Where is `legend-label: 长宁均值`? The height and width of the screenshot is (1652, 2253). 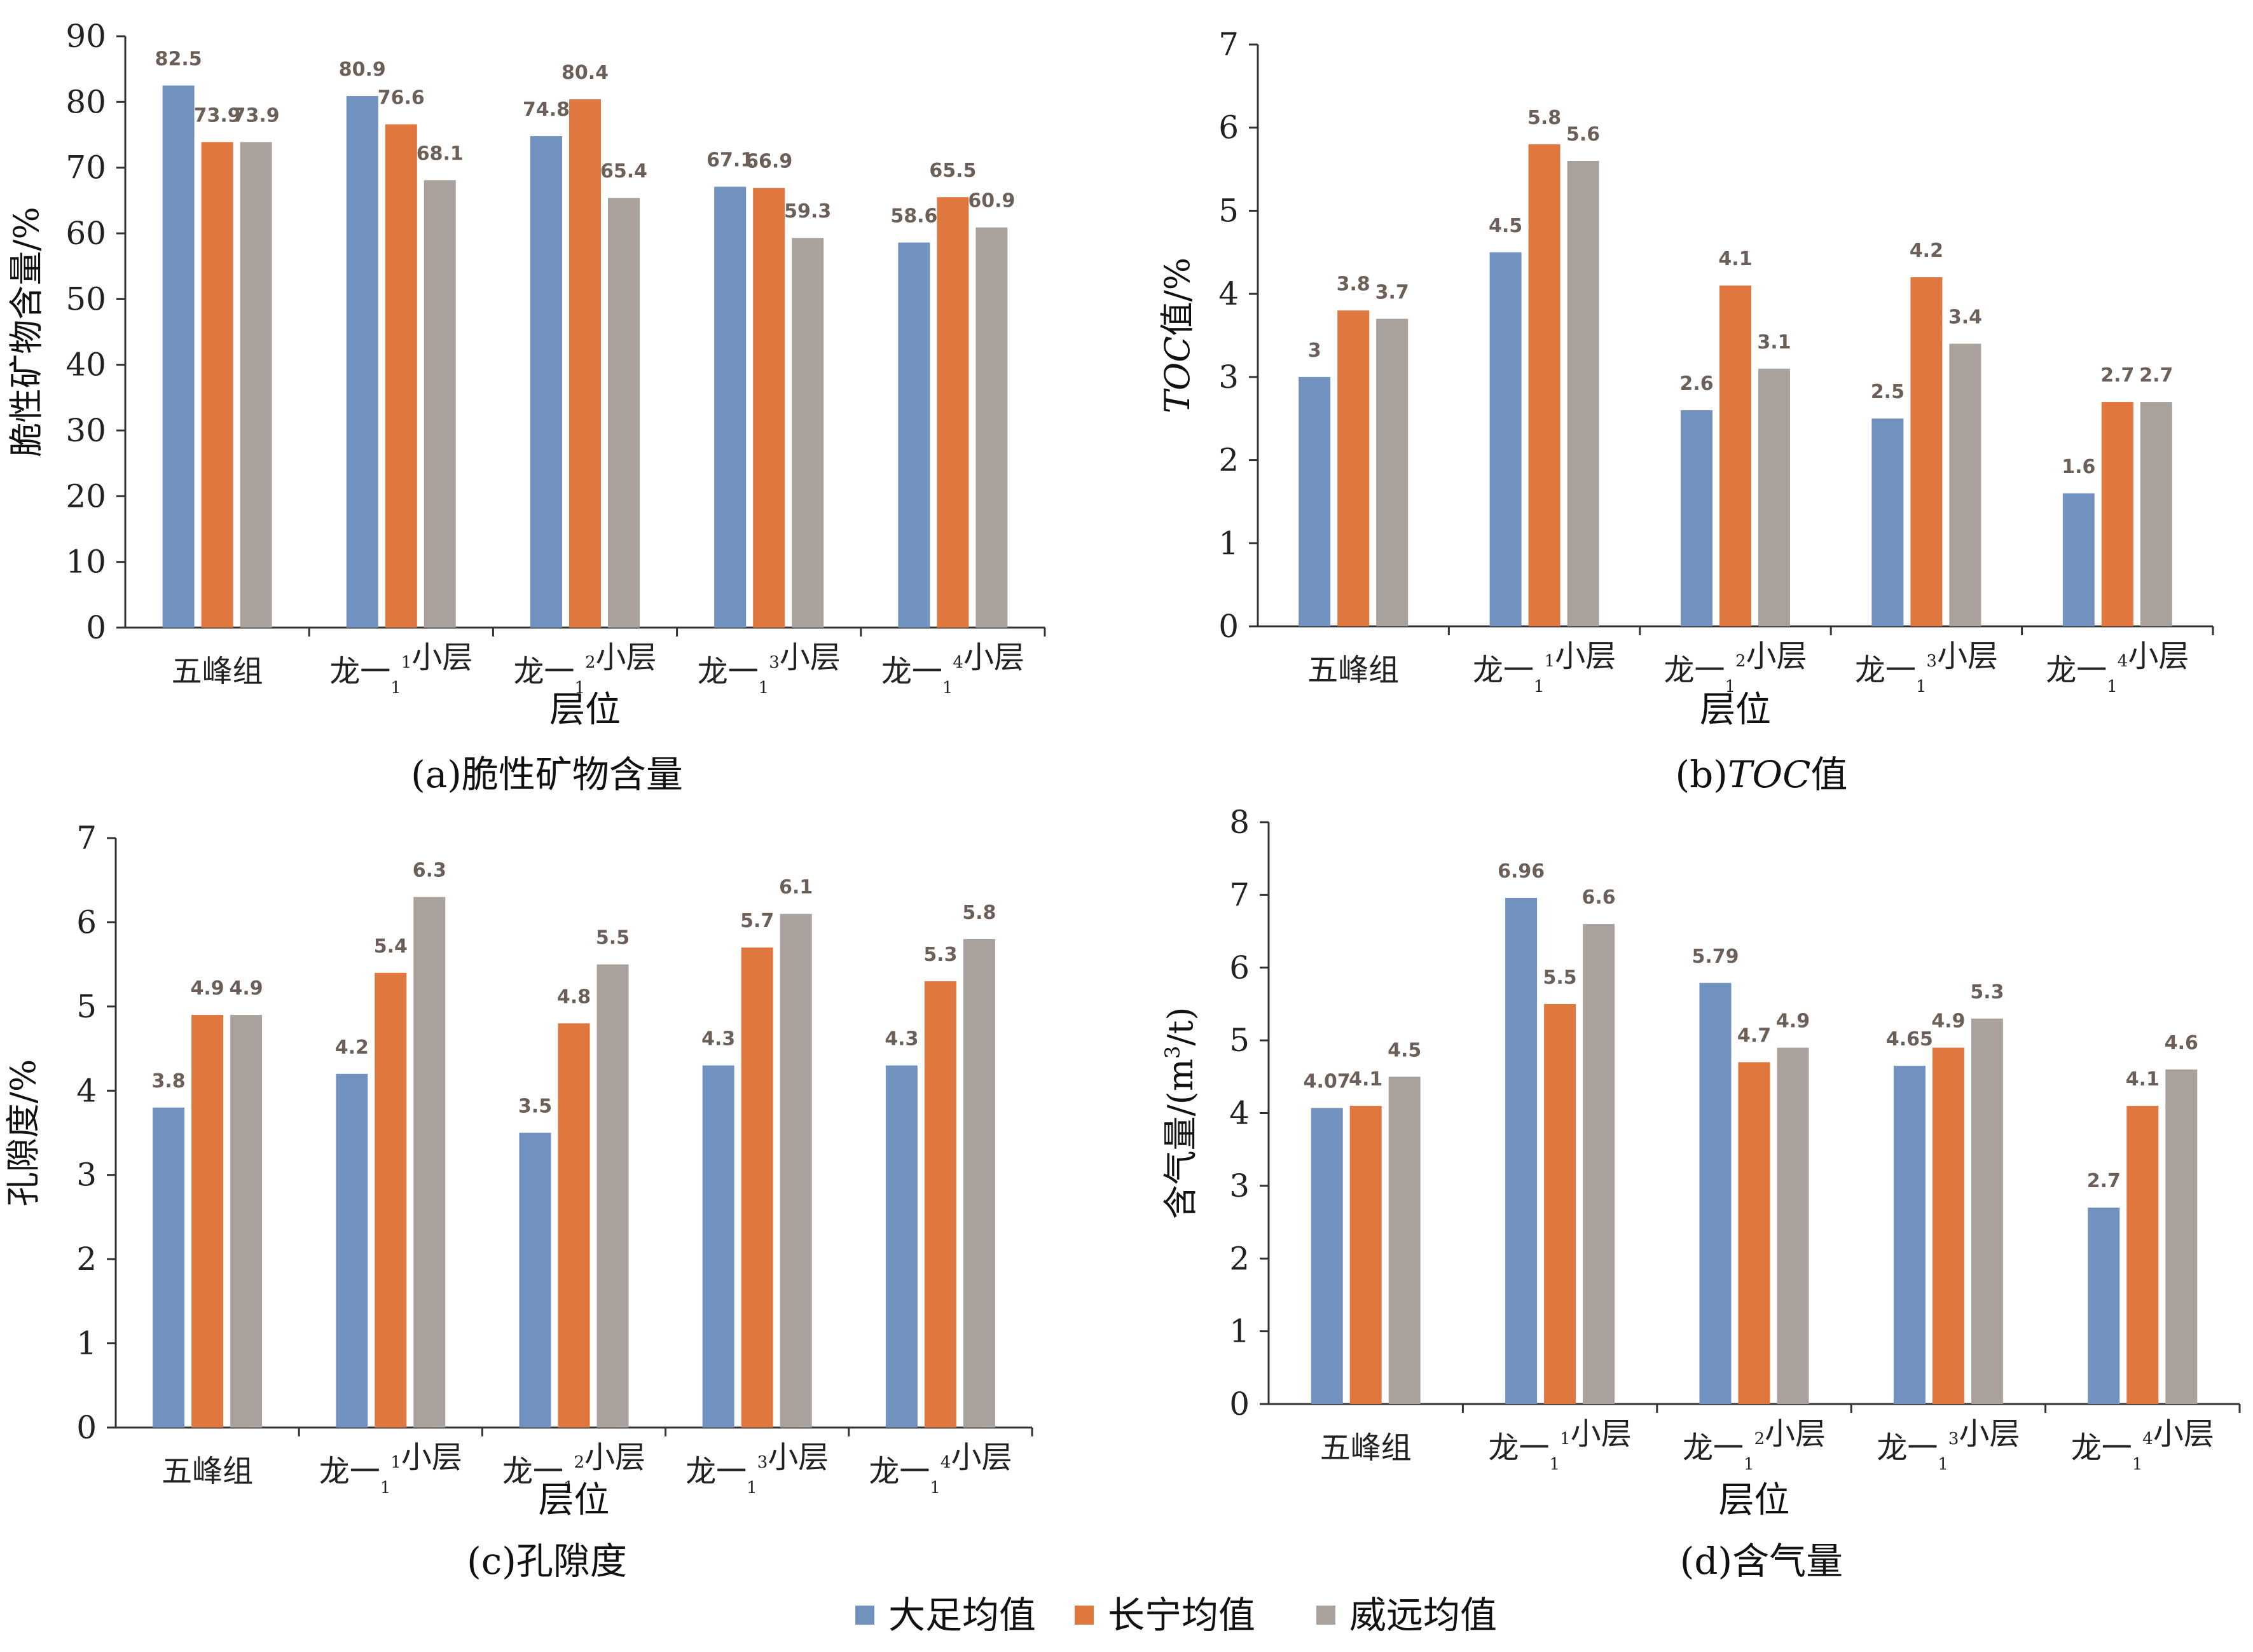
legend-label: 长宁均值 is located at coordinates (1181, 1615).